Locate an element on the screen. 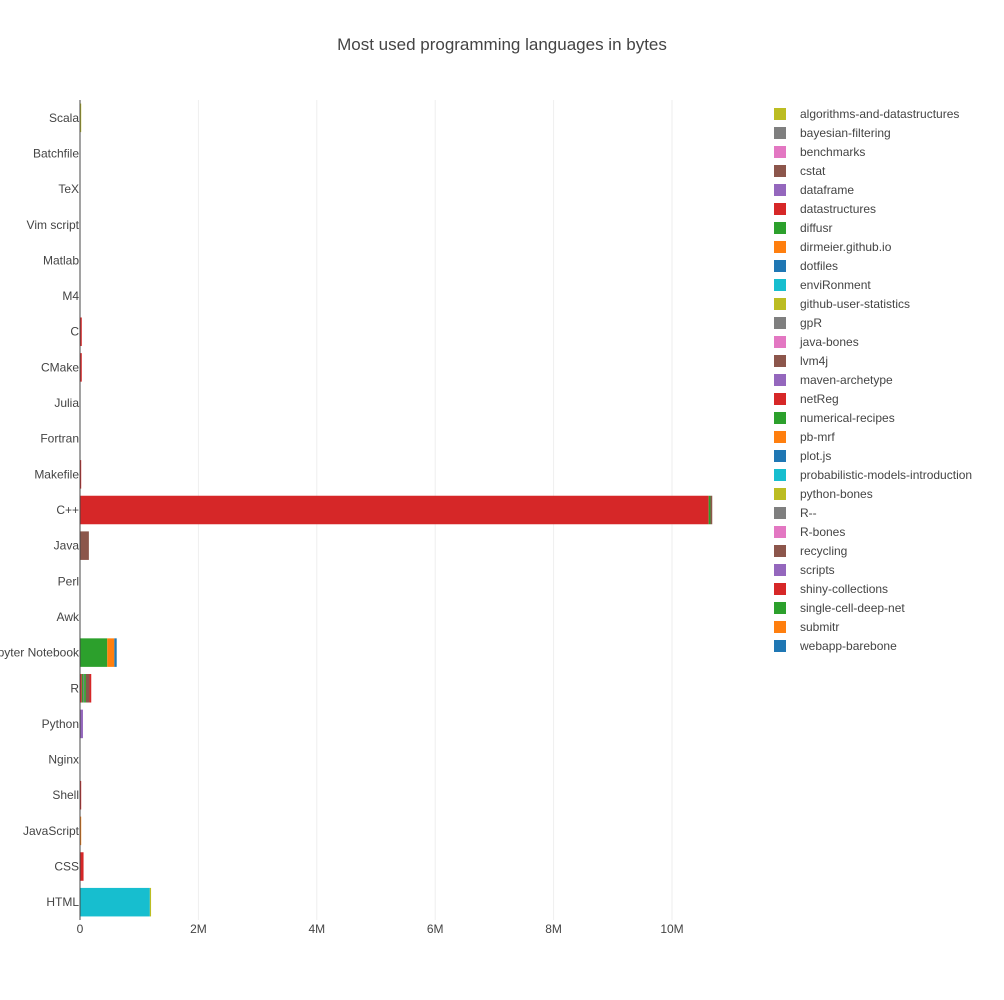  legend-label: submitr is located at coordinates (819, 627).